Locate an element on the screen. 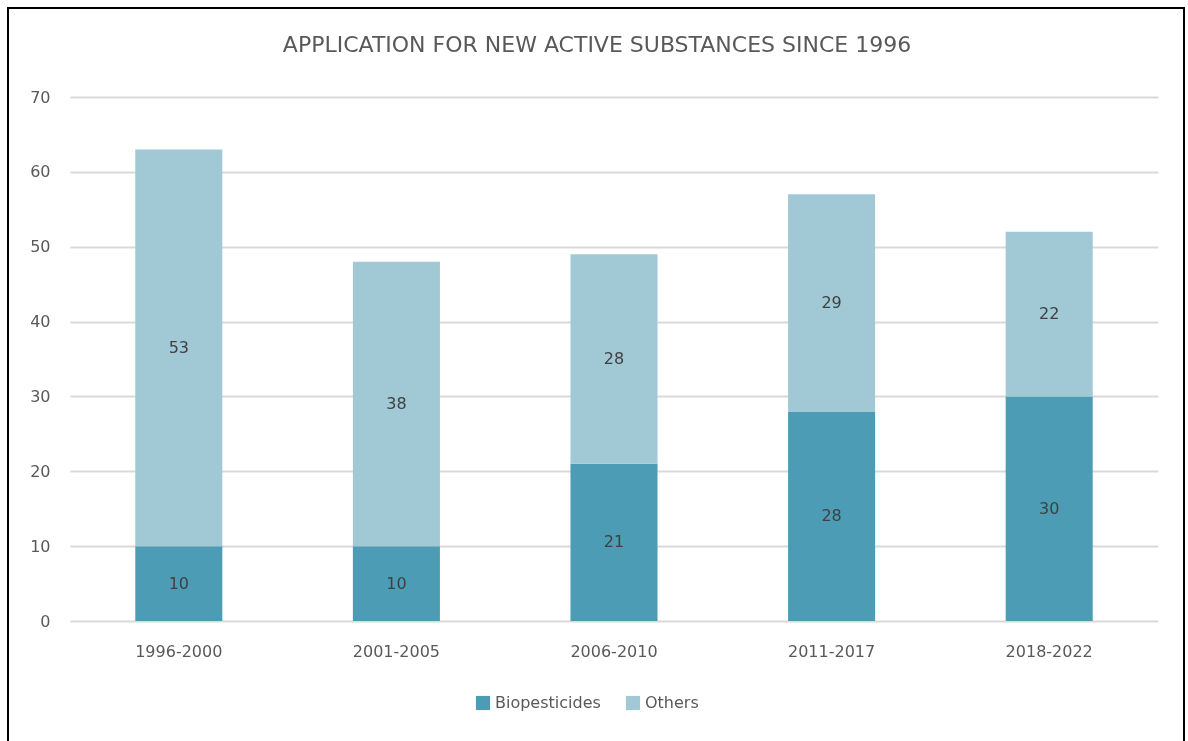  data-label: 30 is located at coordinates (1049, 508).